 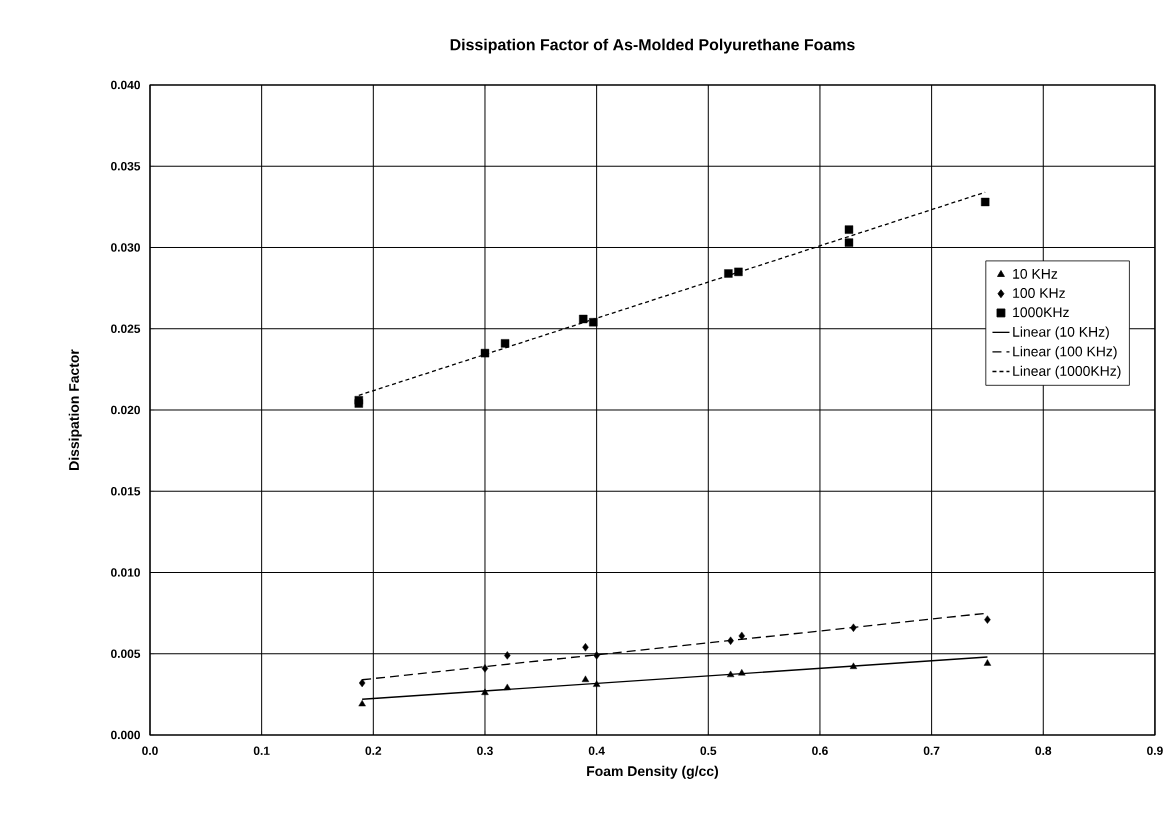 What do you see at coordinates (261, 750) in the screenshot?
I see `x-tick-label: 0.1` at bounding box center [261, 750].